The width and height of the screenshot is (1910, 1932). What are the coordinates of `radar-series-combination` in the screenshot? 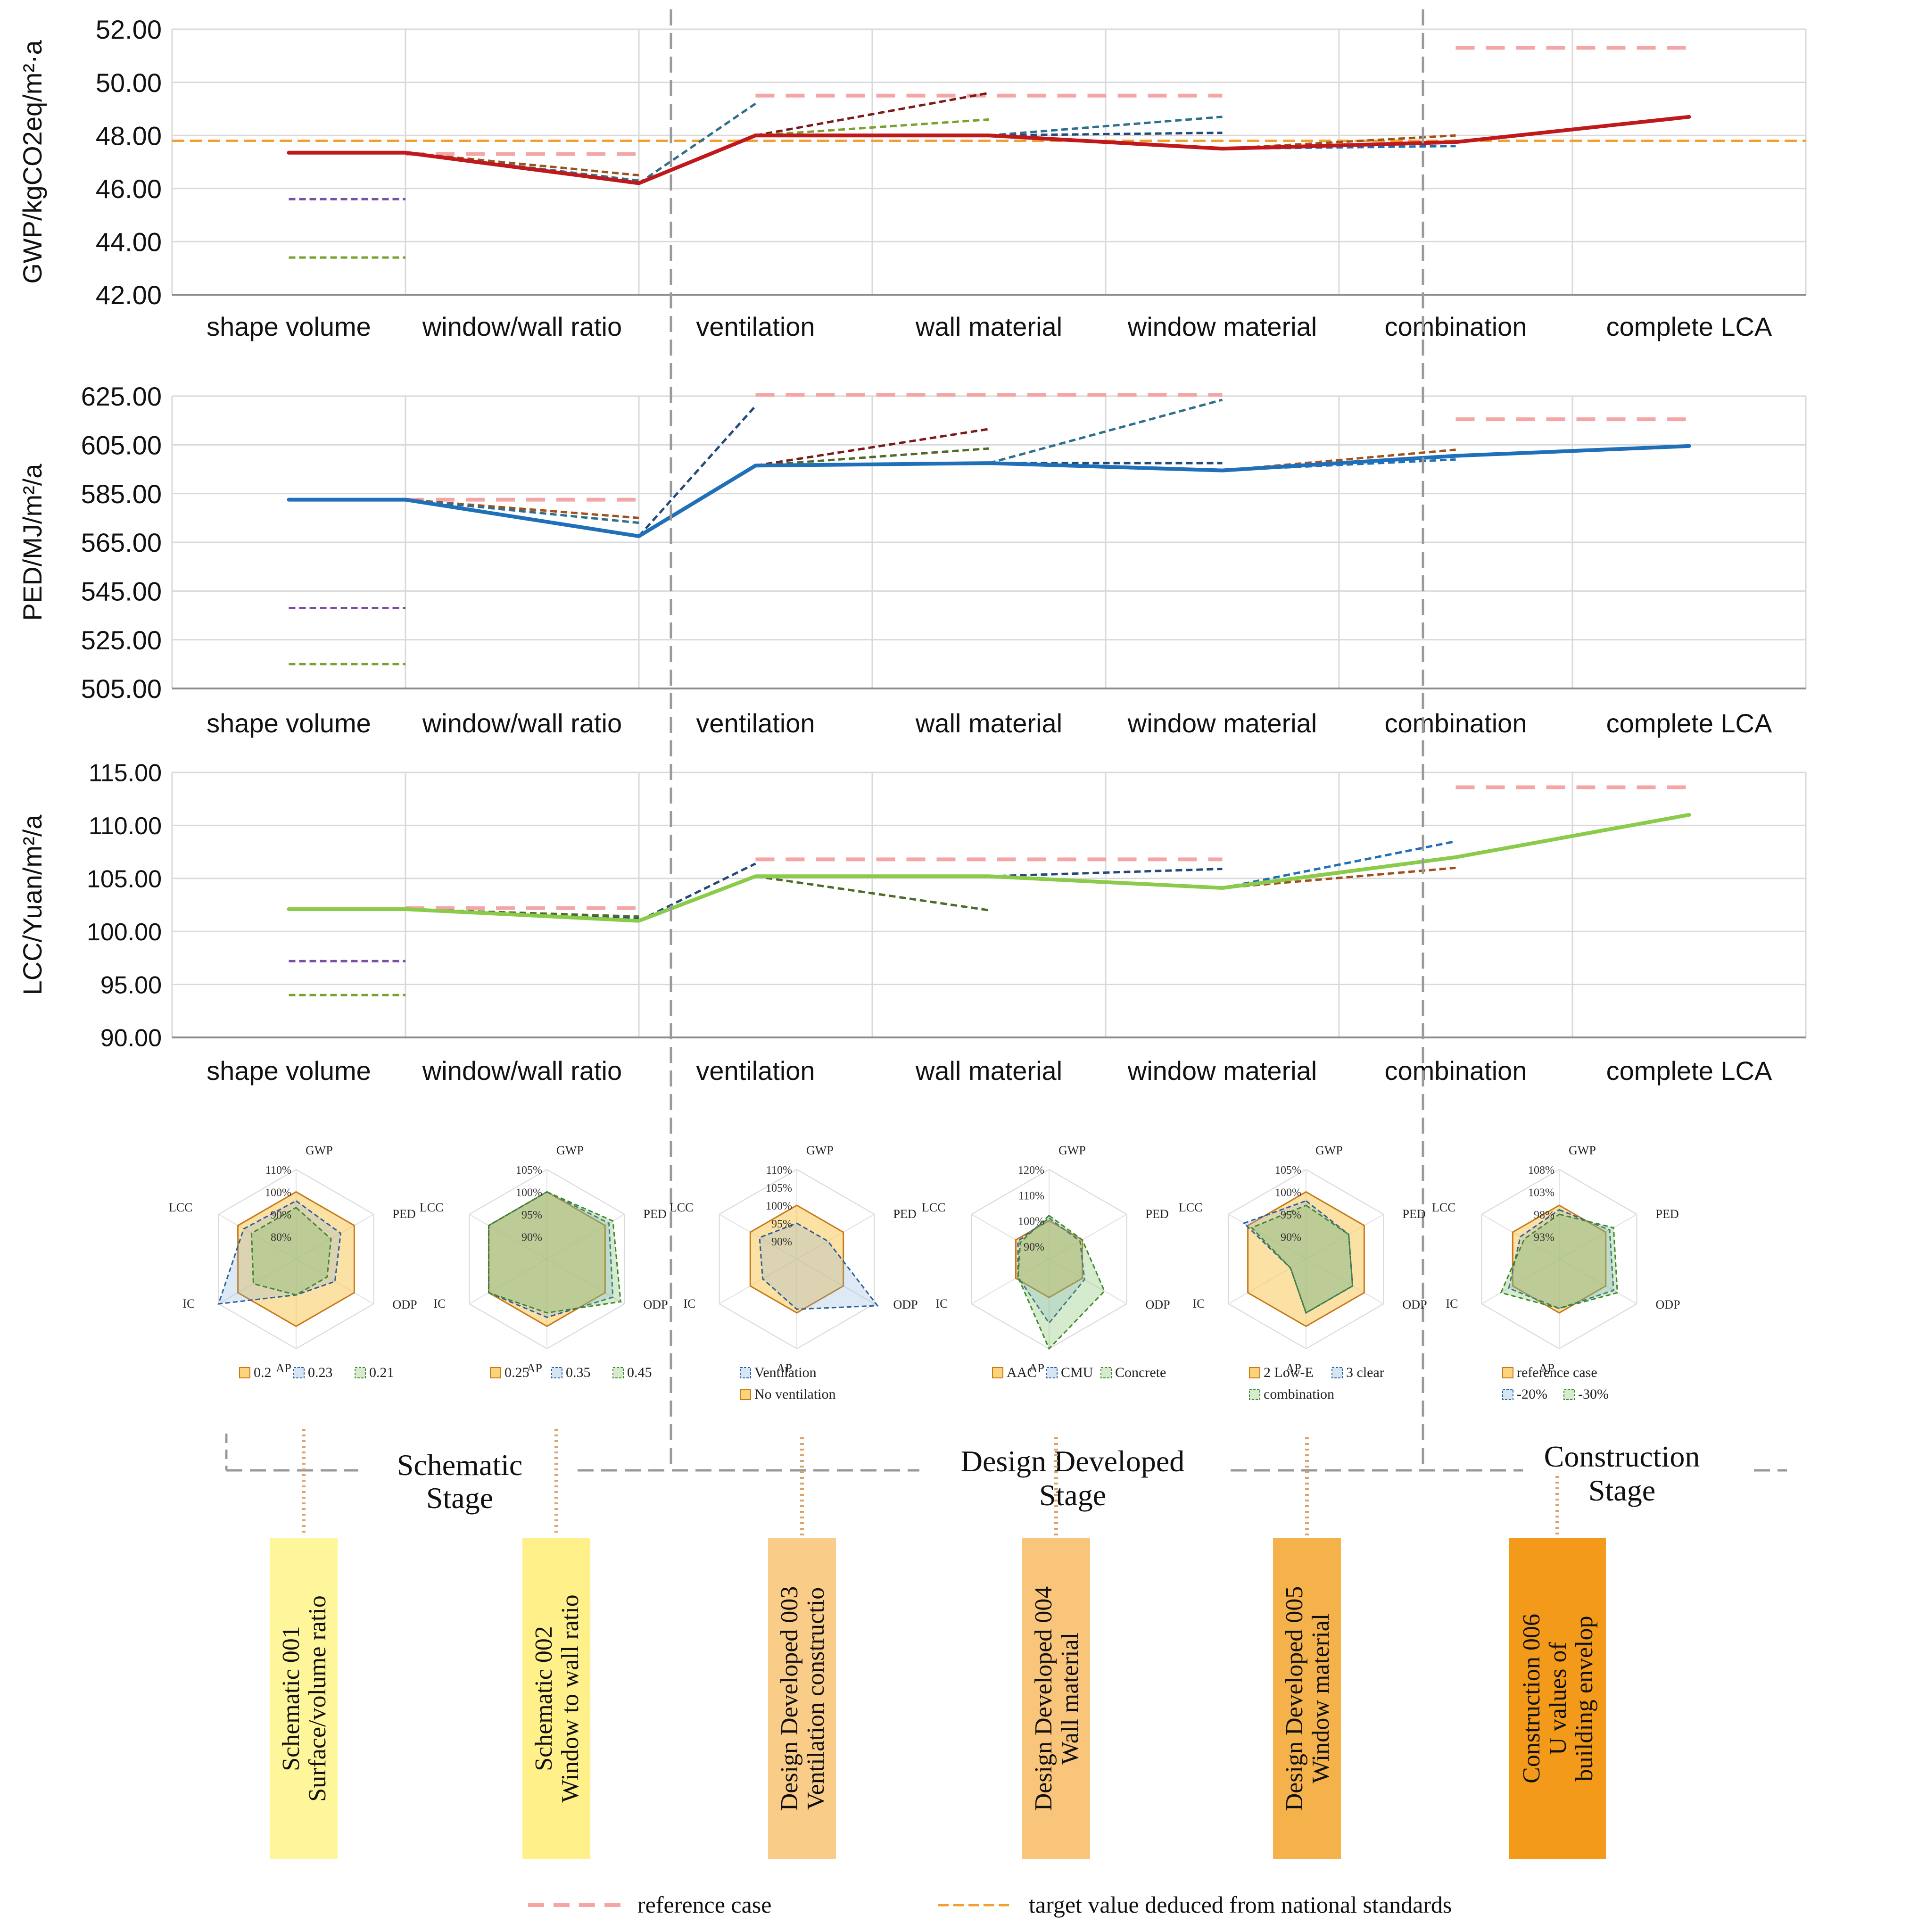 It's located at (1302, 1259).